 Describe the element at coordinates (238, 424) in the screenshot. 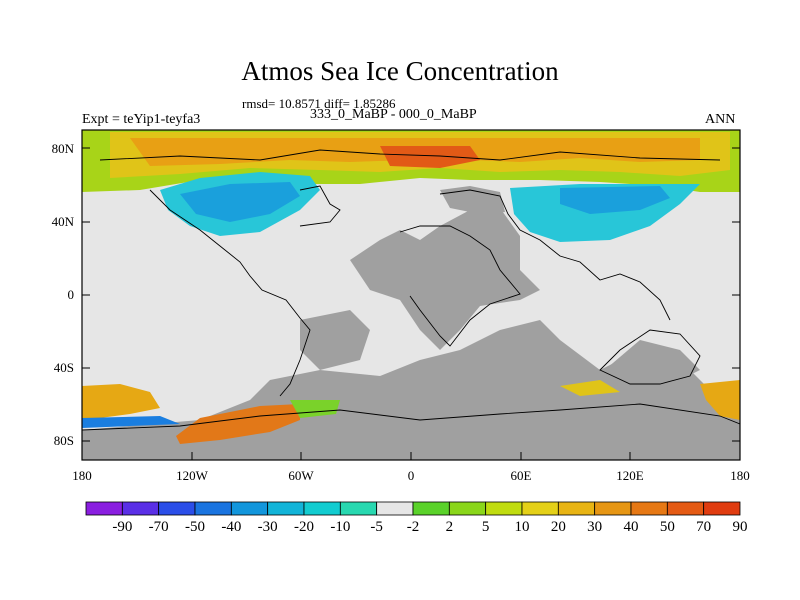

I see `south-ice-patch-red` at that location.